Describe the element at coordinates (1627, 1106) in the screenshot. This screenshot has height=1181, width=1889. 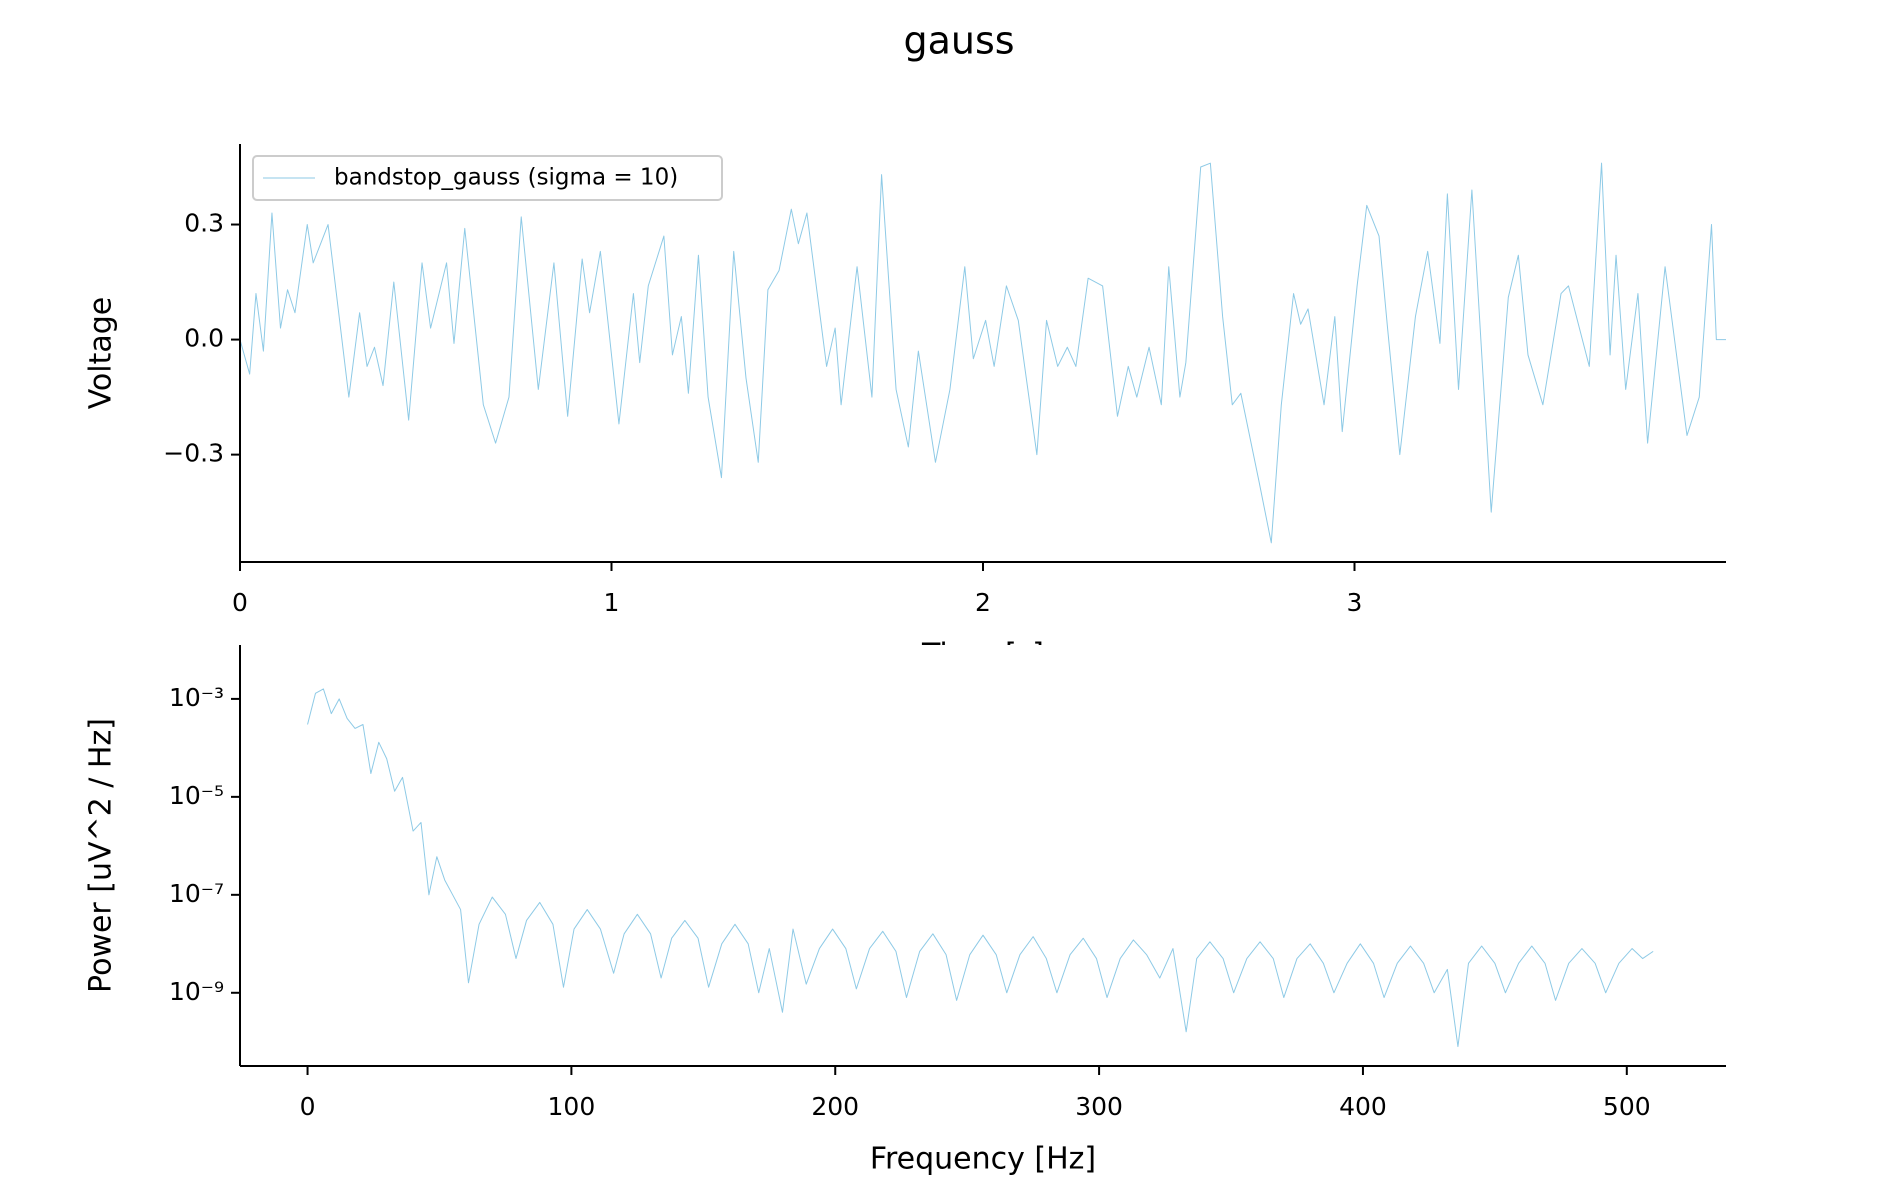
I see `x-tick-label: 500` at that location.